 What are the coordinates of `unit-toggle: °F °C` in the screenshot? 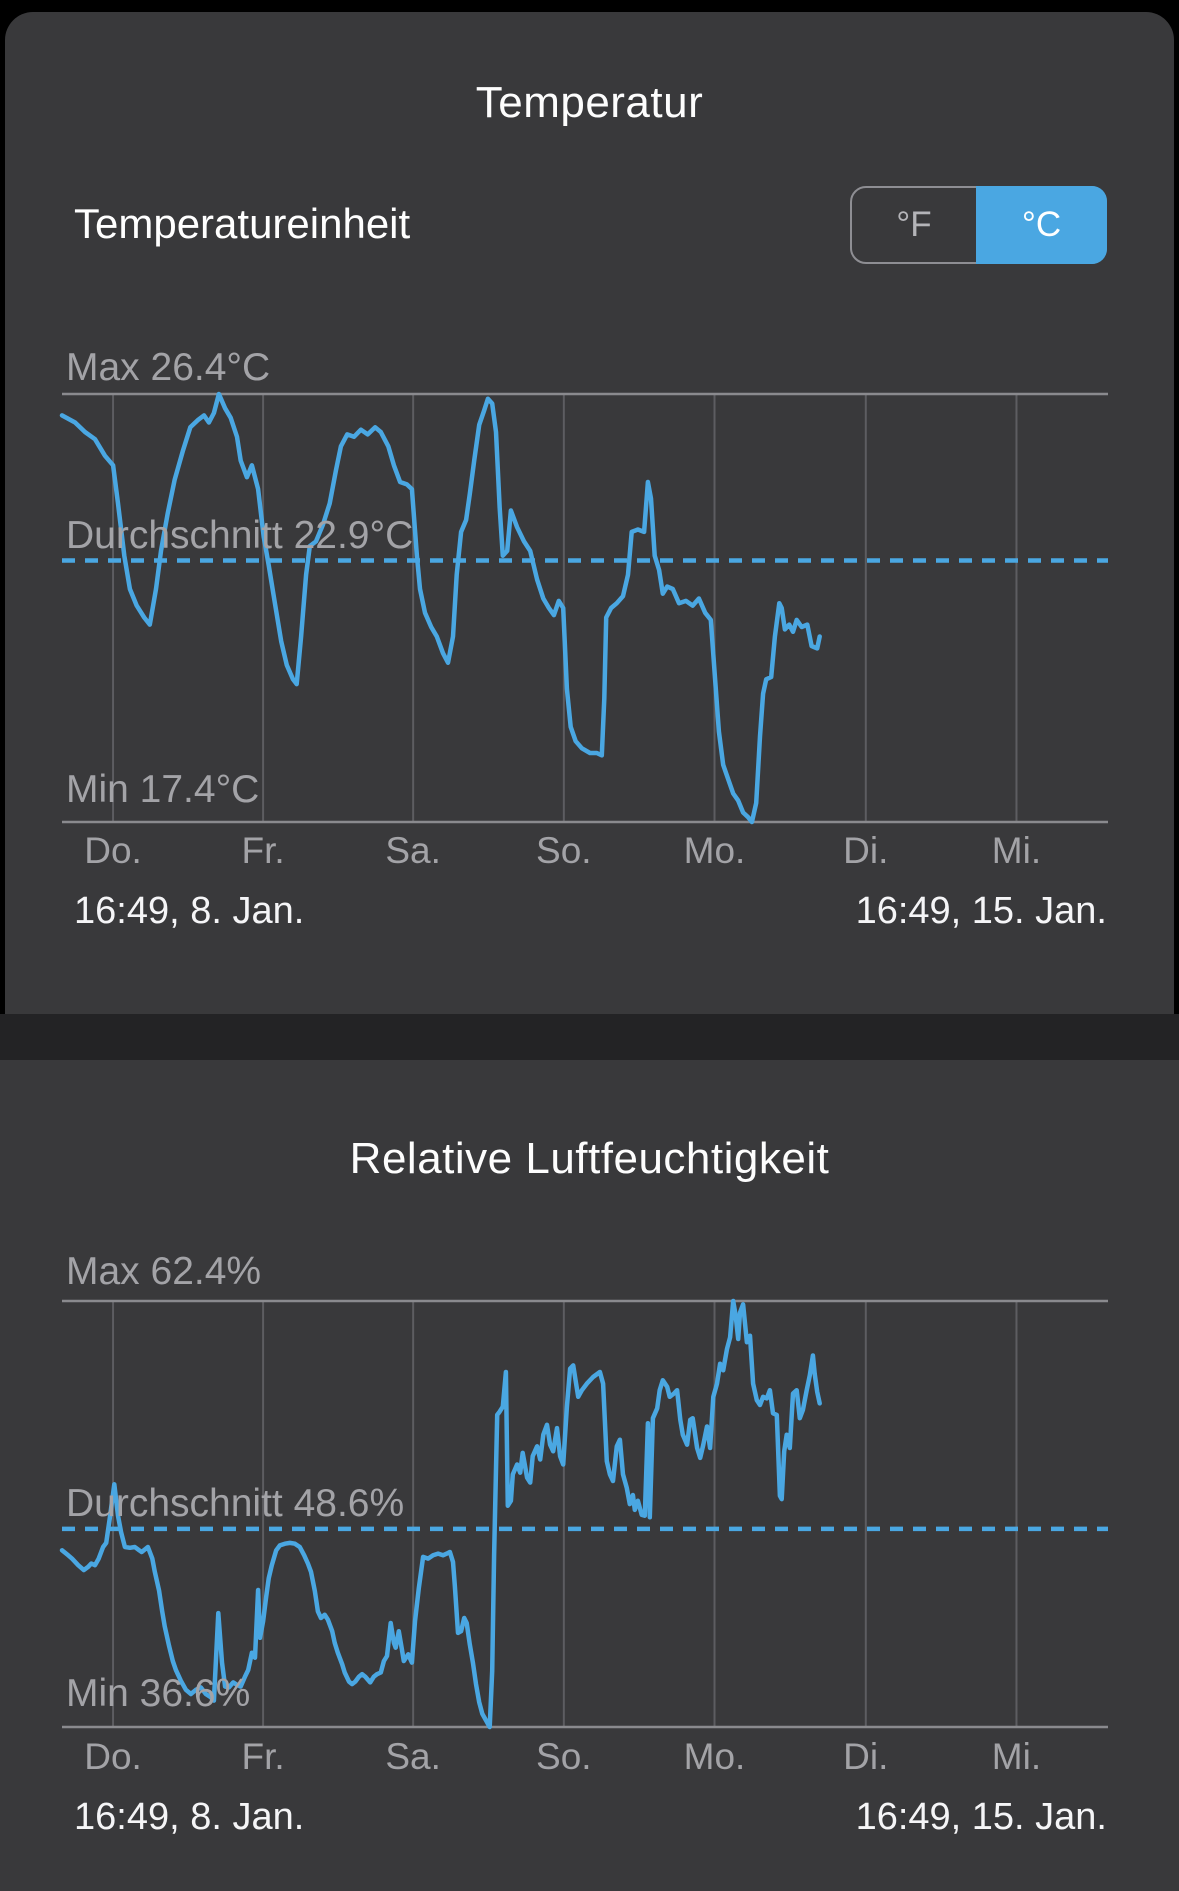 It's located at (978, 225).